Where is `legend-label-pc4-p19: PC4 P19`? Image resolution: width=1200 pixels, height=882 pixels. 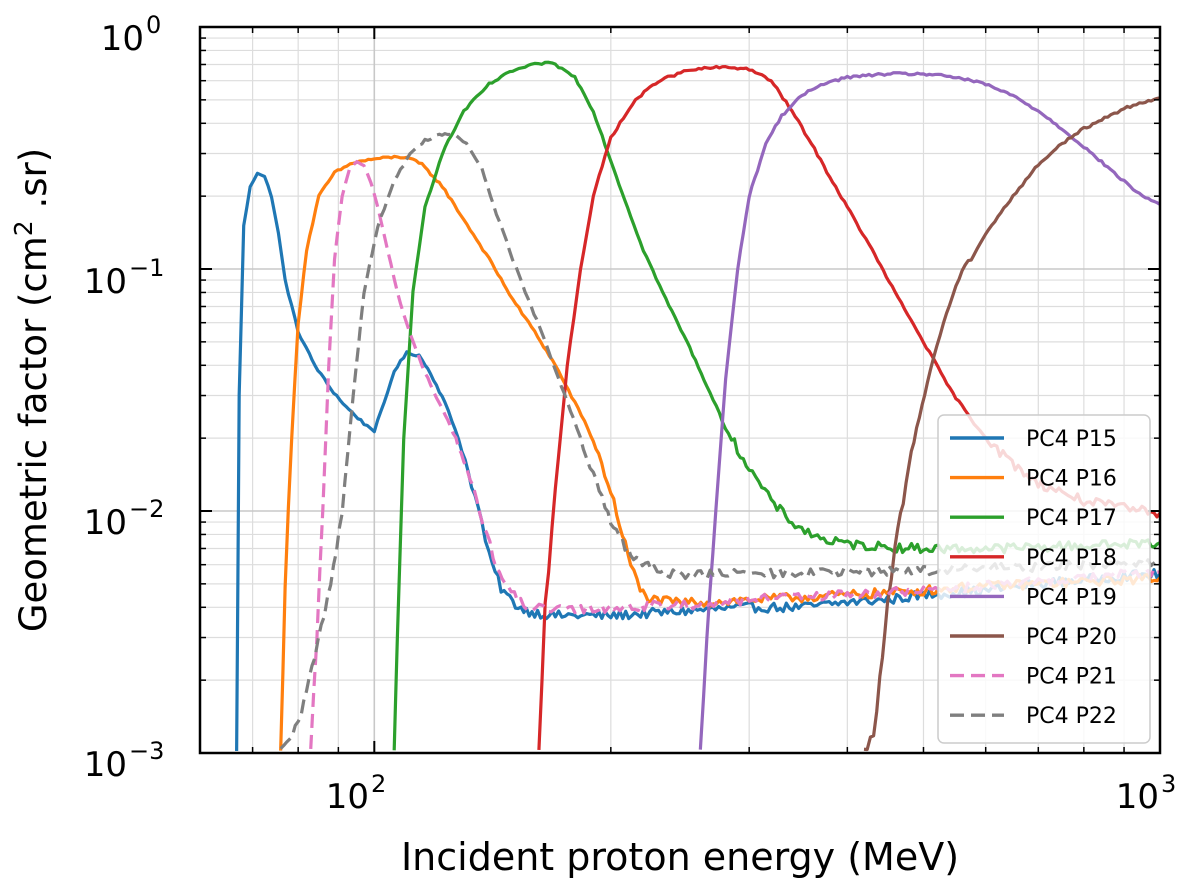 legend-label-pc4-p19: PC4 P19 is located at coordinates (1071, 597).